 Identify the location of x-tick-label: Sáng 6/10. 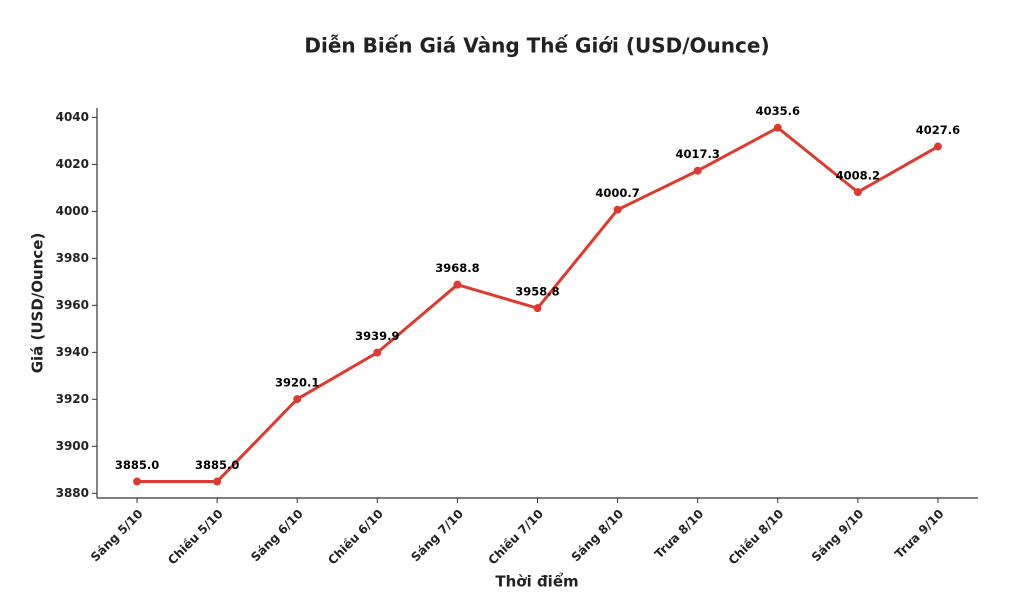
(277, 536).